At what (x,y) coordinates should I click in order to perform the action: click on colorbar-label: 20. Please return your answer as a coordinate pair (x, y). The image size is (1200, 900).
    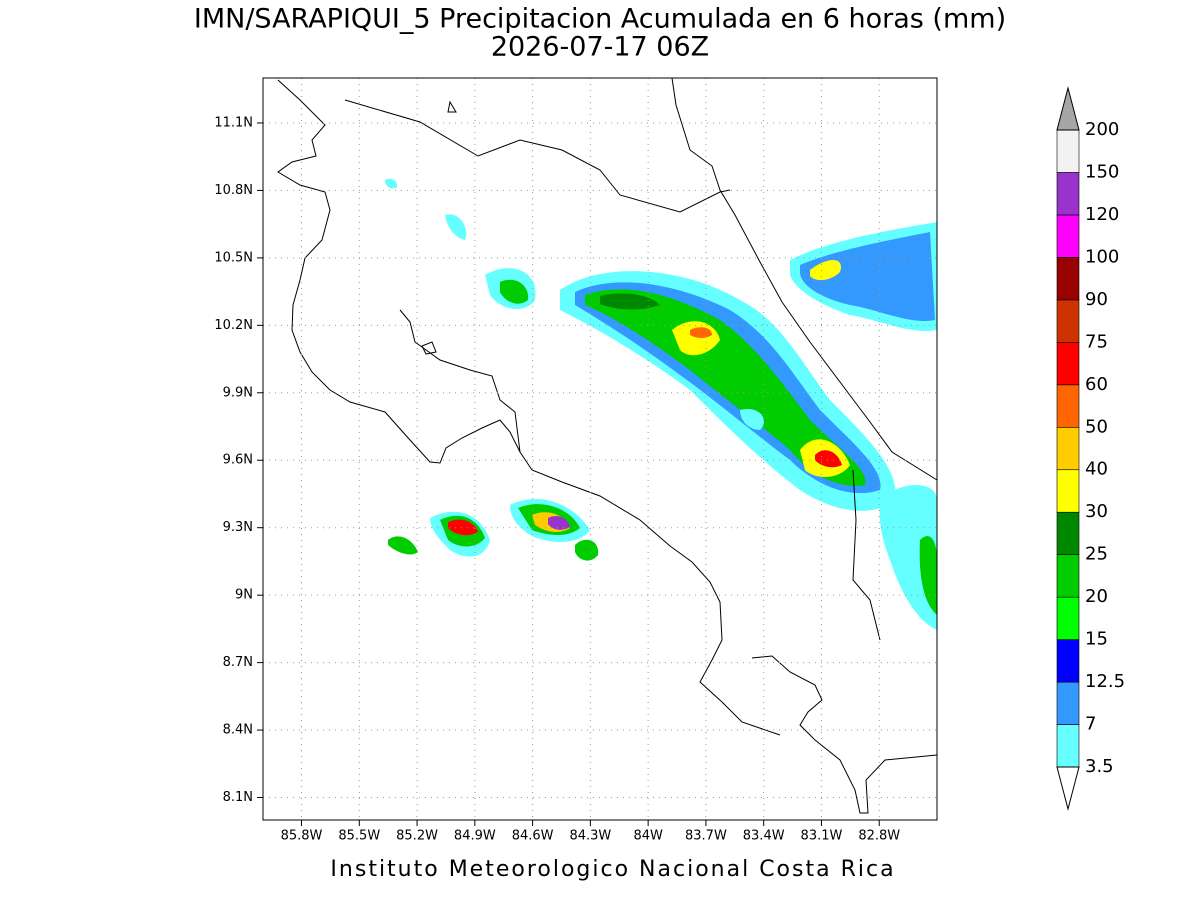
    Looking at the image, I should click on (1096, 596).